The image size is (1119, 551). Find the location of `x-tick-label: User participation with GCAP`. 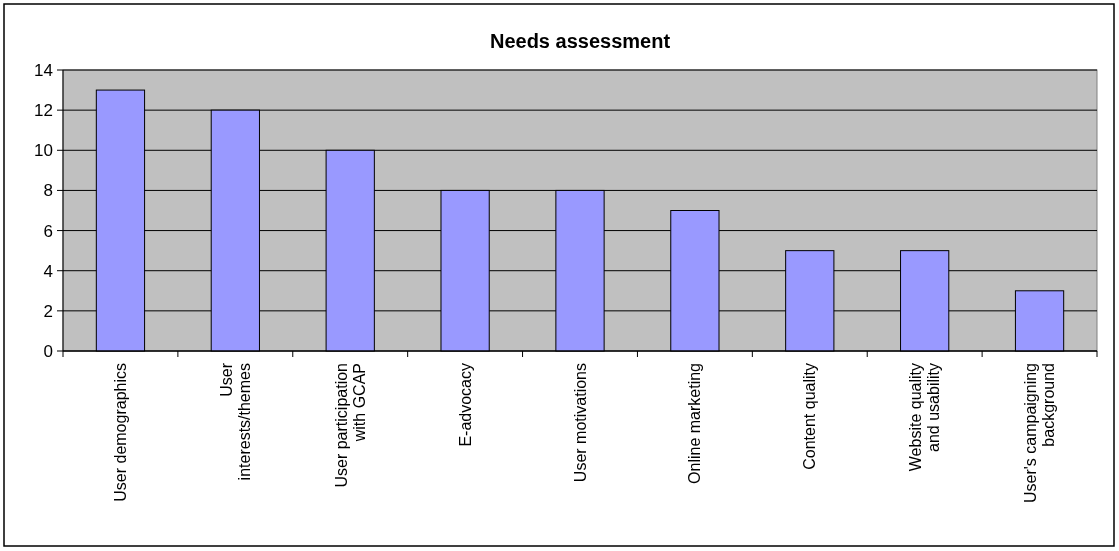

x-tick-label: User participation with GCAP is located at coordinates (350, 425).